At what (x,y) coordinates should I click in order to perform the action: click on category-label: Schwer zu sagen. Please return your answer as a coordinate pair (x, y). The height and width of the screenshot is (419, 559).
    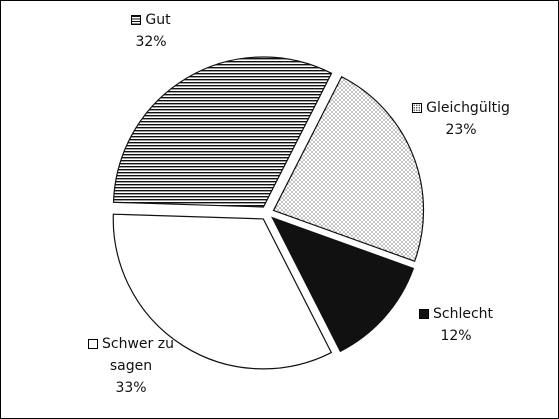
    Looking at the image, I should click on (138, 355).